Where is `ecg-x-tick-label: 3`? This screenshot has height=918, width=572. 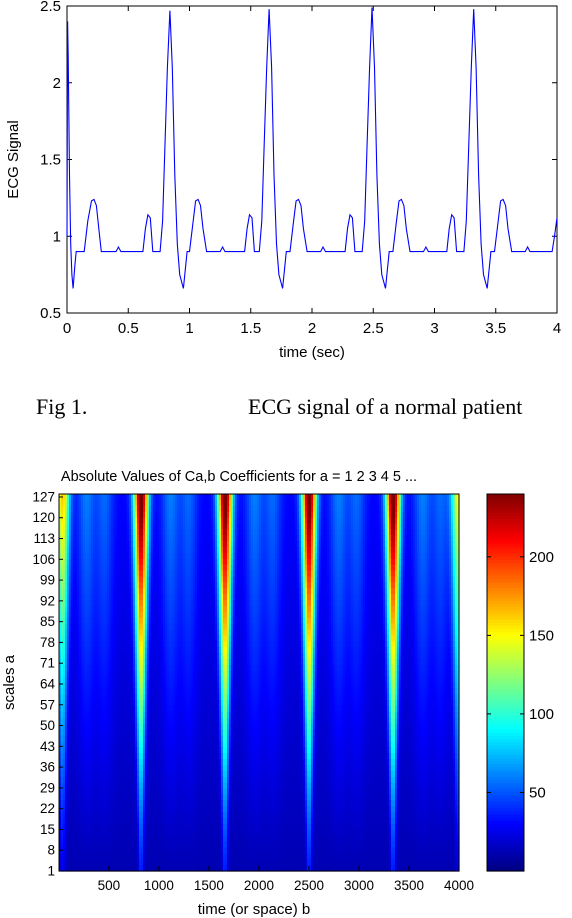
ecg-x-tick-label: 3 is located at coordinates (434, 328).